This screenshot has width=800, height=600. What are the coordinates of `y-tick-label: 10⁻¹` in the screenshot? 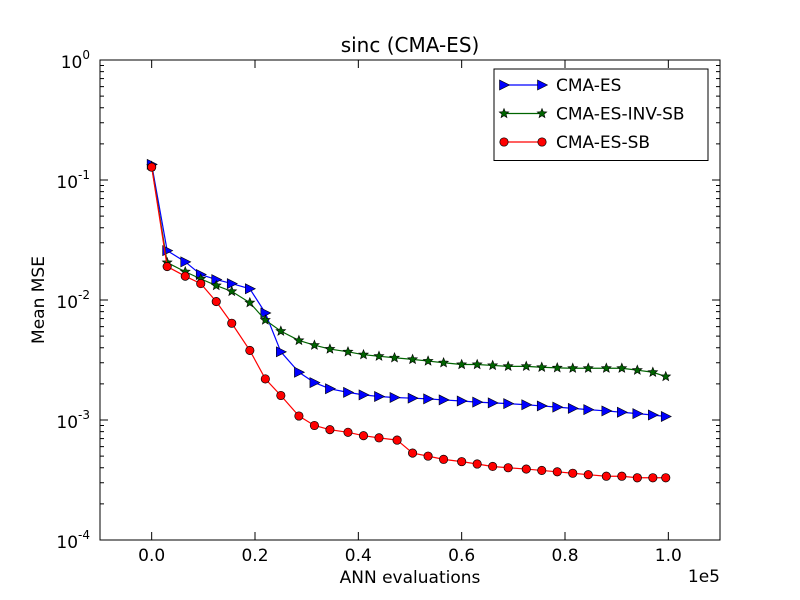 It's located at (73, 180).